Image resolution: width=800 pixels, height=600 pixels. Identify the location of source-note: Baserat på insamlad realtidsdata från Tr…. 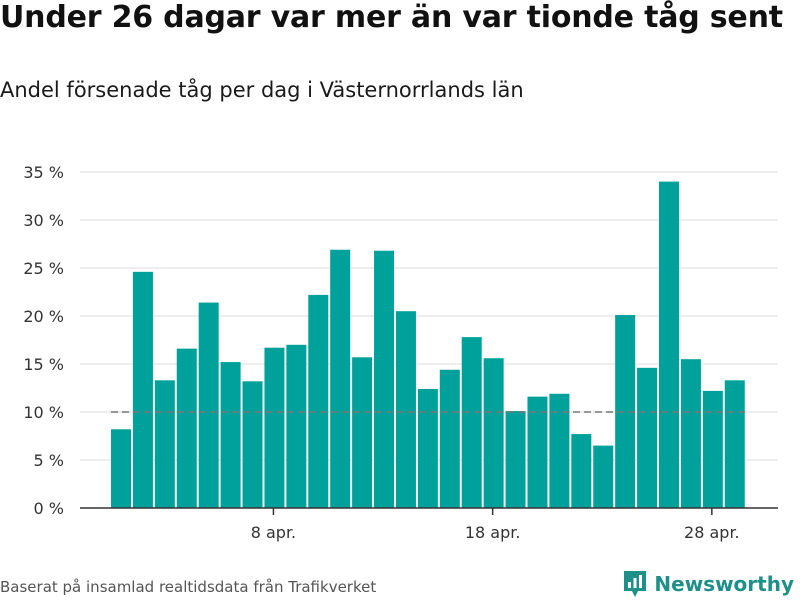
(188, 587).